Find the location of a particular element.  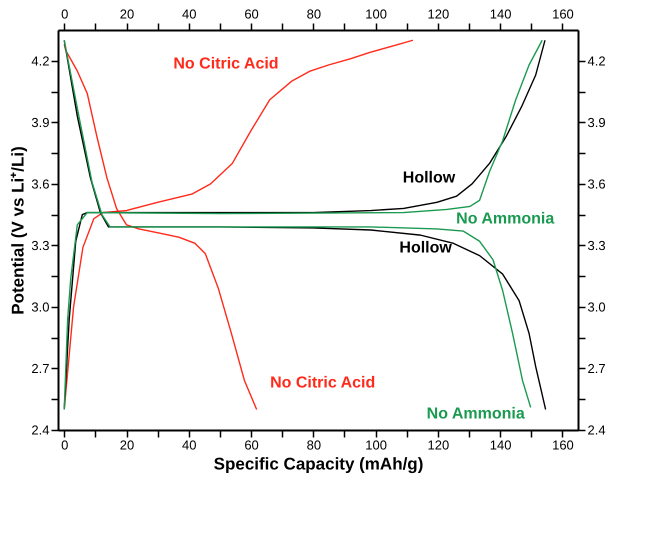

x-tick-label: 80 is located at coordinates (314, 445).